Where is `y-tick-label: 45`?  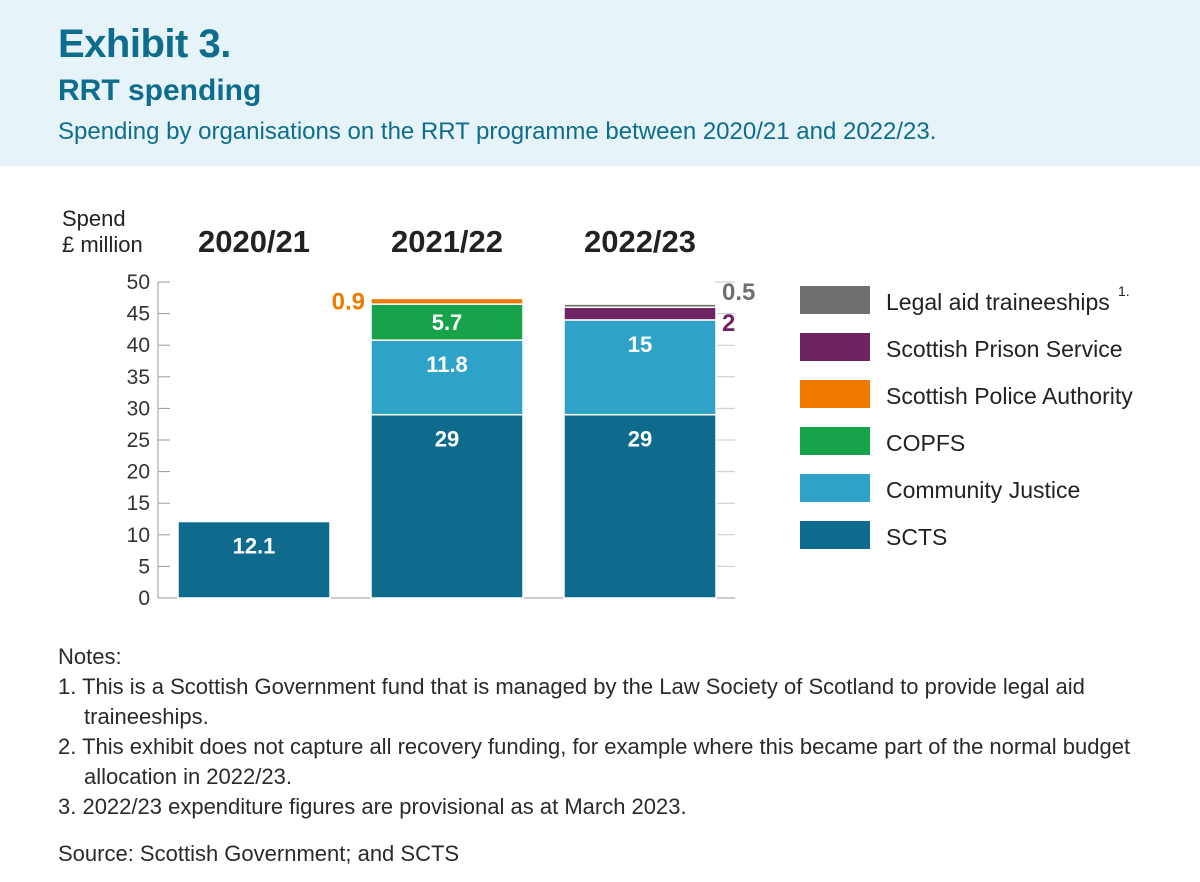 y-tick-label: 45 is located at coordinates (138, 314).